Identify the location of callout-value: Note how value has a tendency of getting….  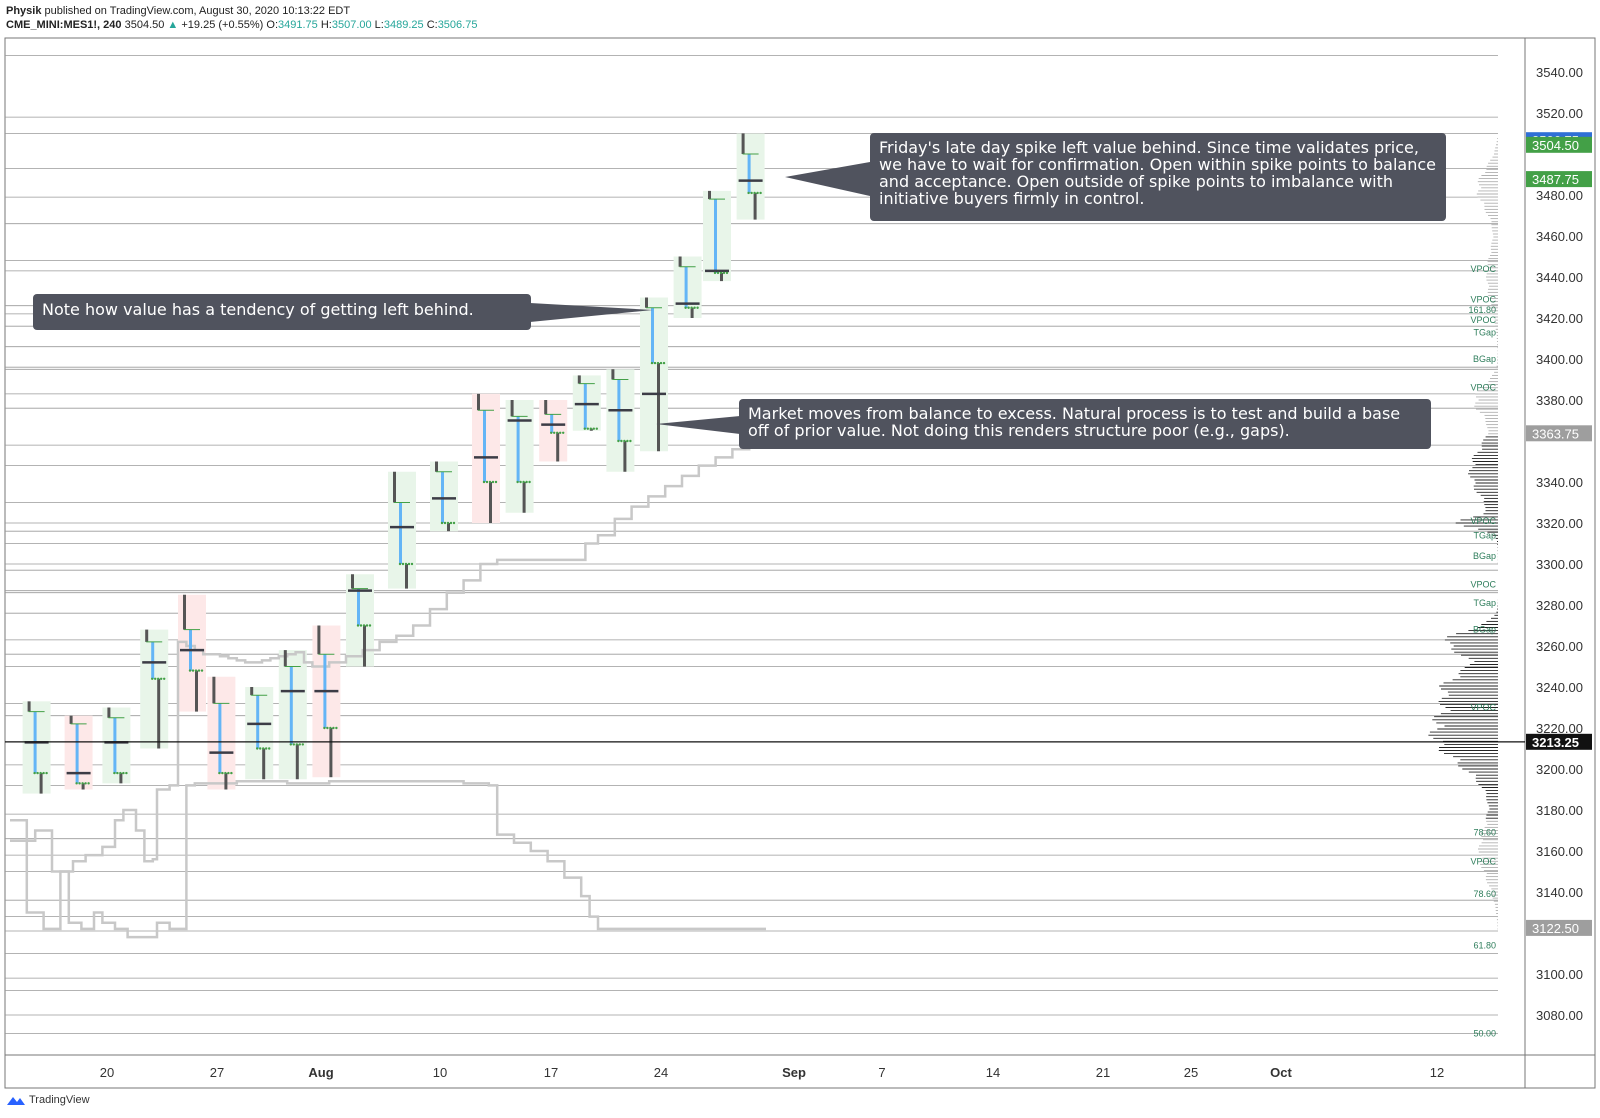
(282, 312).